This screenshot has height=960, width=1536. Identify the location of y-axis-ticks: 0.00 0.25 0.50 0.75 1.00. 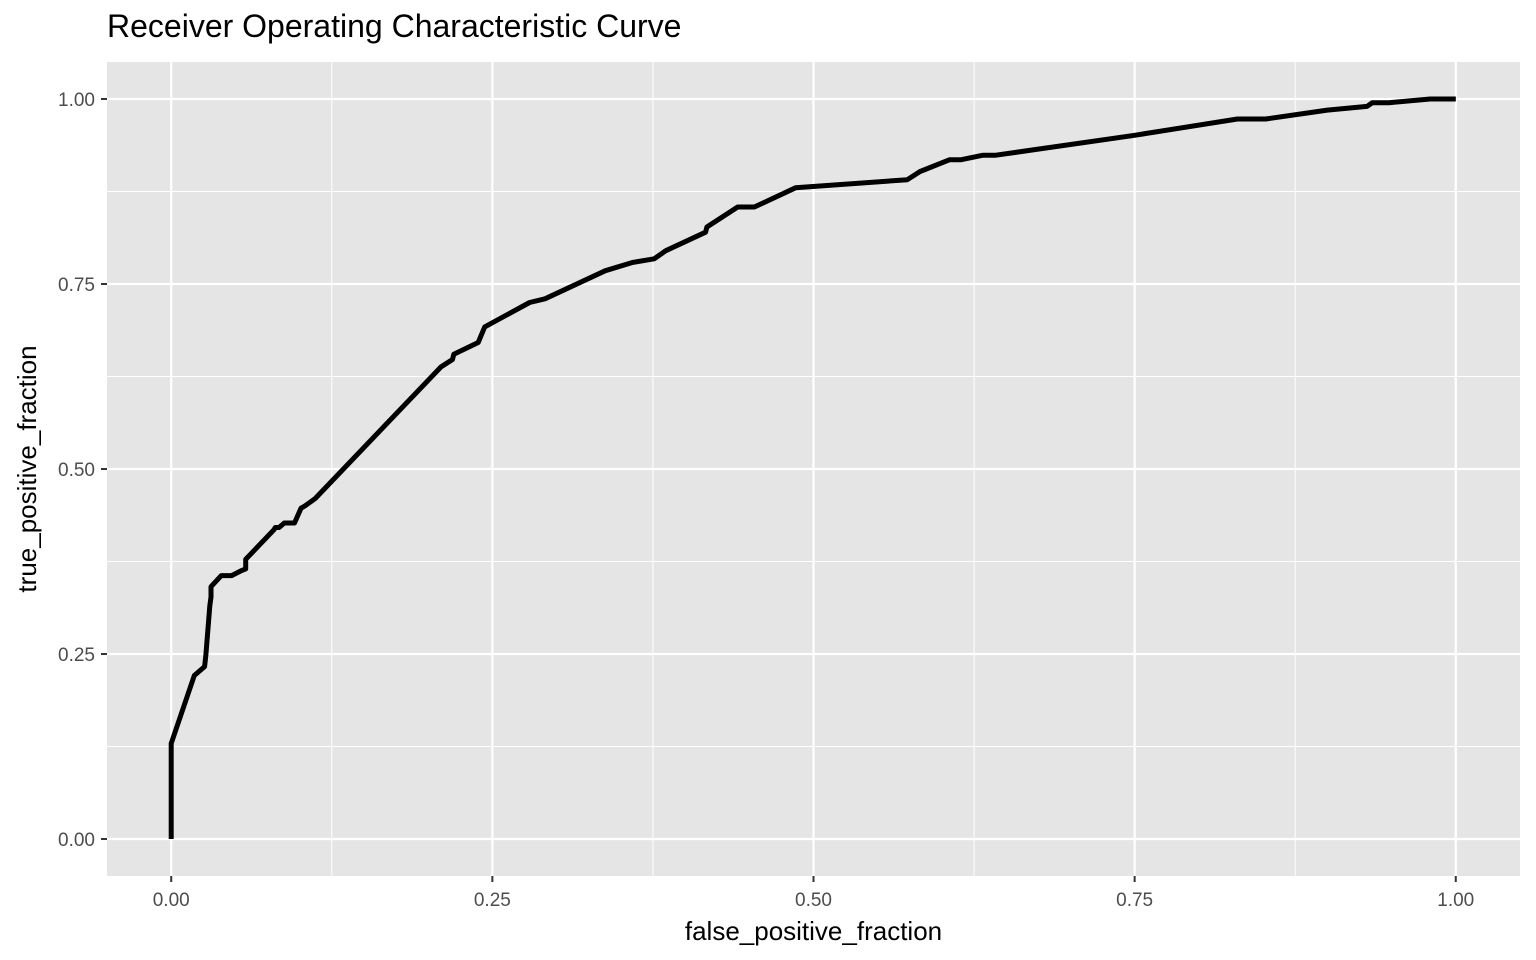
(82, 470).